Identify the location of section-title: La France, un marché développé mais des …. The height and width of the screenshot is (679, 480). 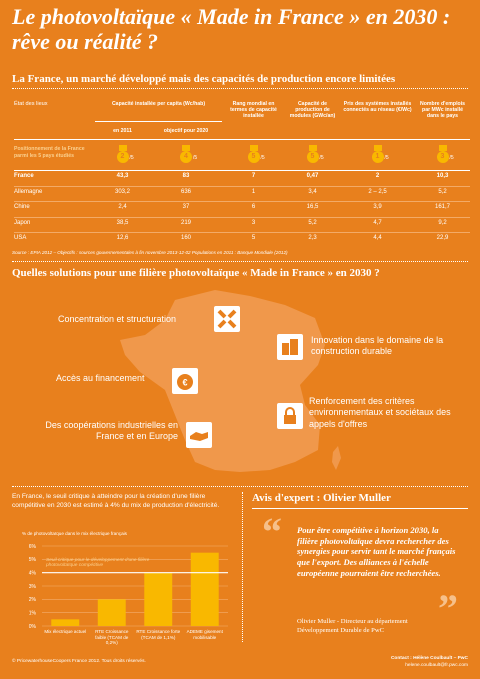
(204, 79).